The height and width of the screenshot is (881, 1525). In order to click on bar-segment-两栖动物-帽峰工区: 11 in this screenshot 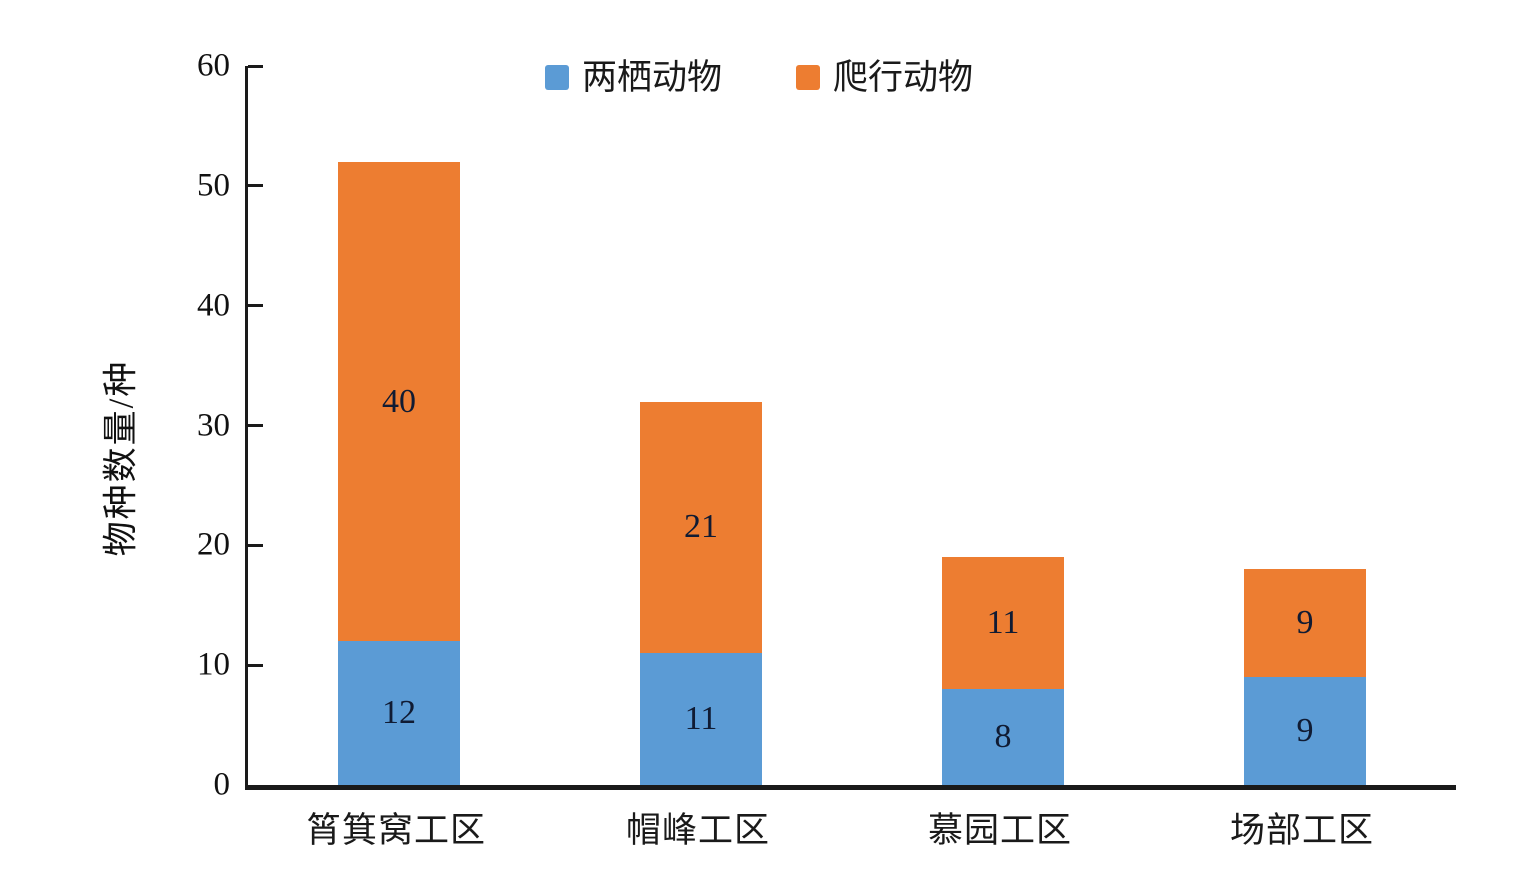, I will do `click(701, 719)`.